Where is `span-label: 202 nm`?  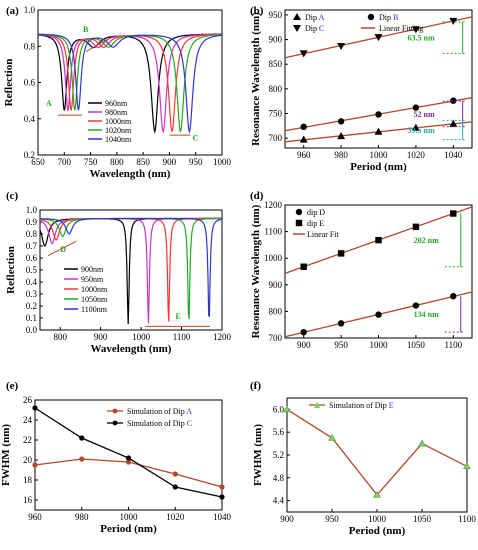 span-label: 202 nm is located at coordinates (426, 240).